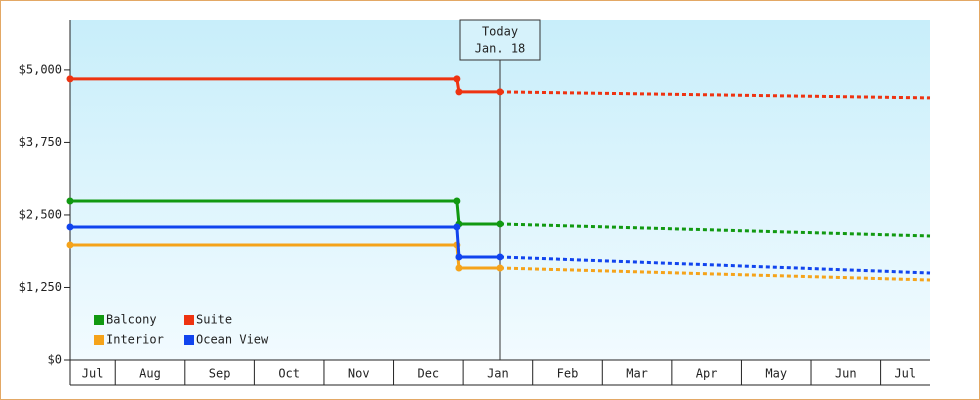 The height and width of the screenshot is (400, 980). What do you see at coordinates (568, 374) in the screenshot?
I see `x-tick-label: Feb` at bounding box center [568, 374].